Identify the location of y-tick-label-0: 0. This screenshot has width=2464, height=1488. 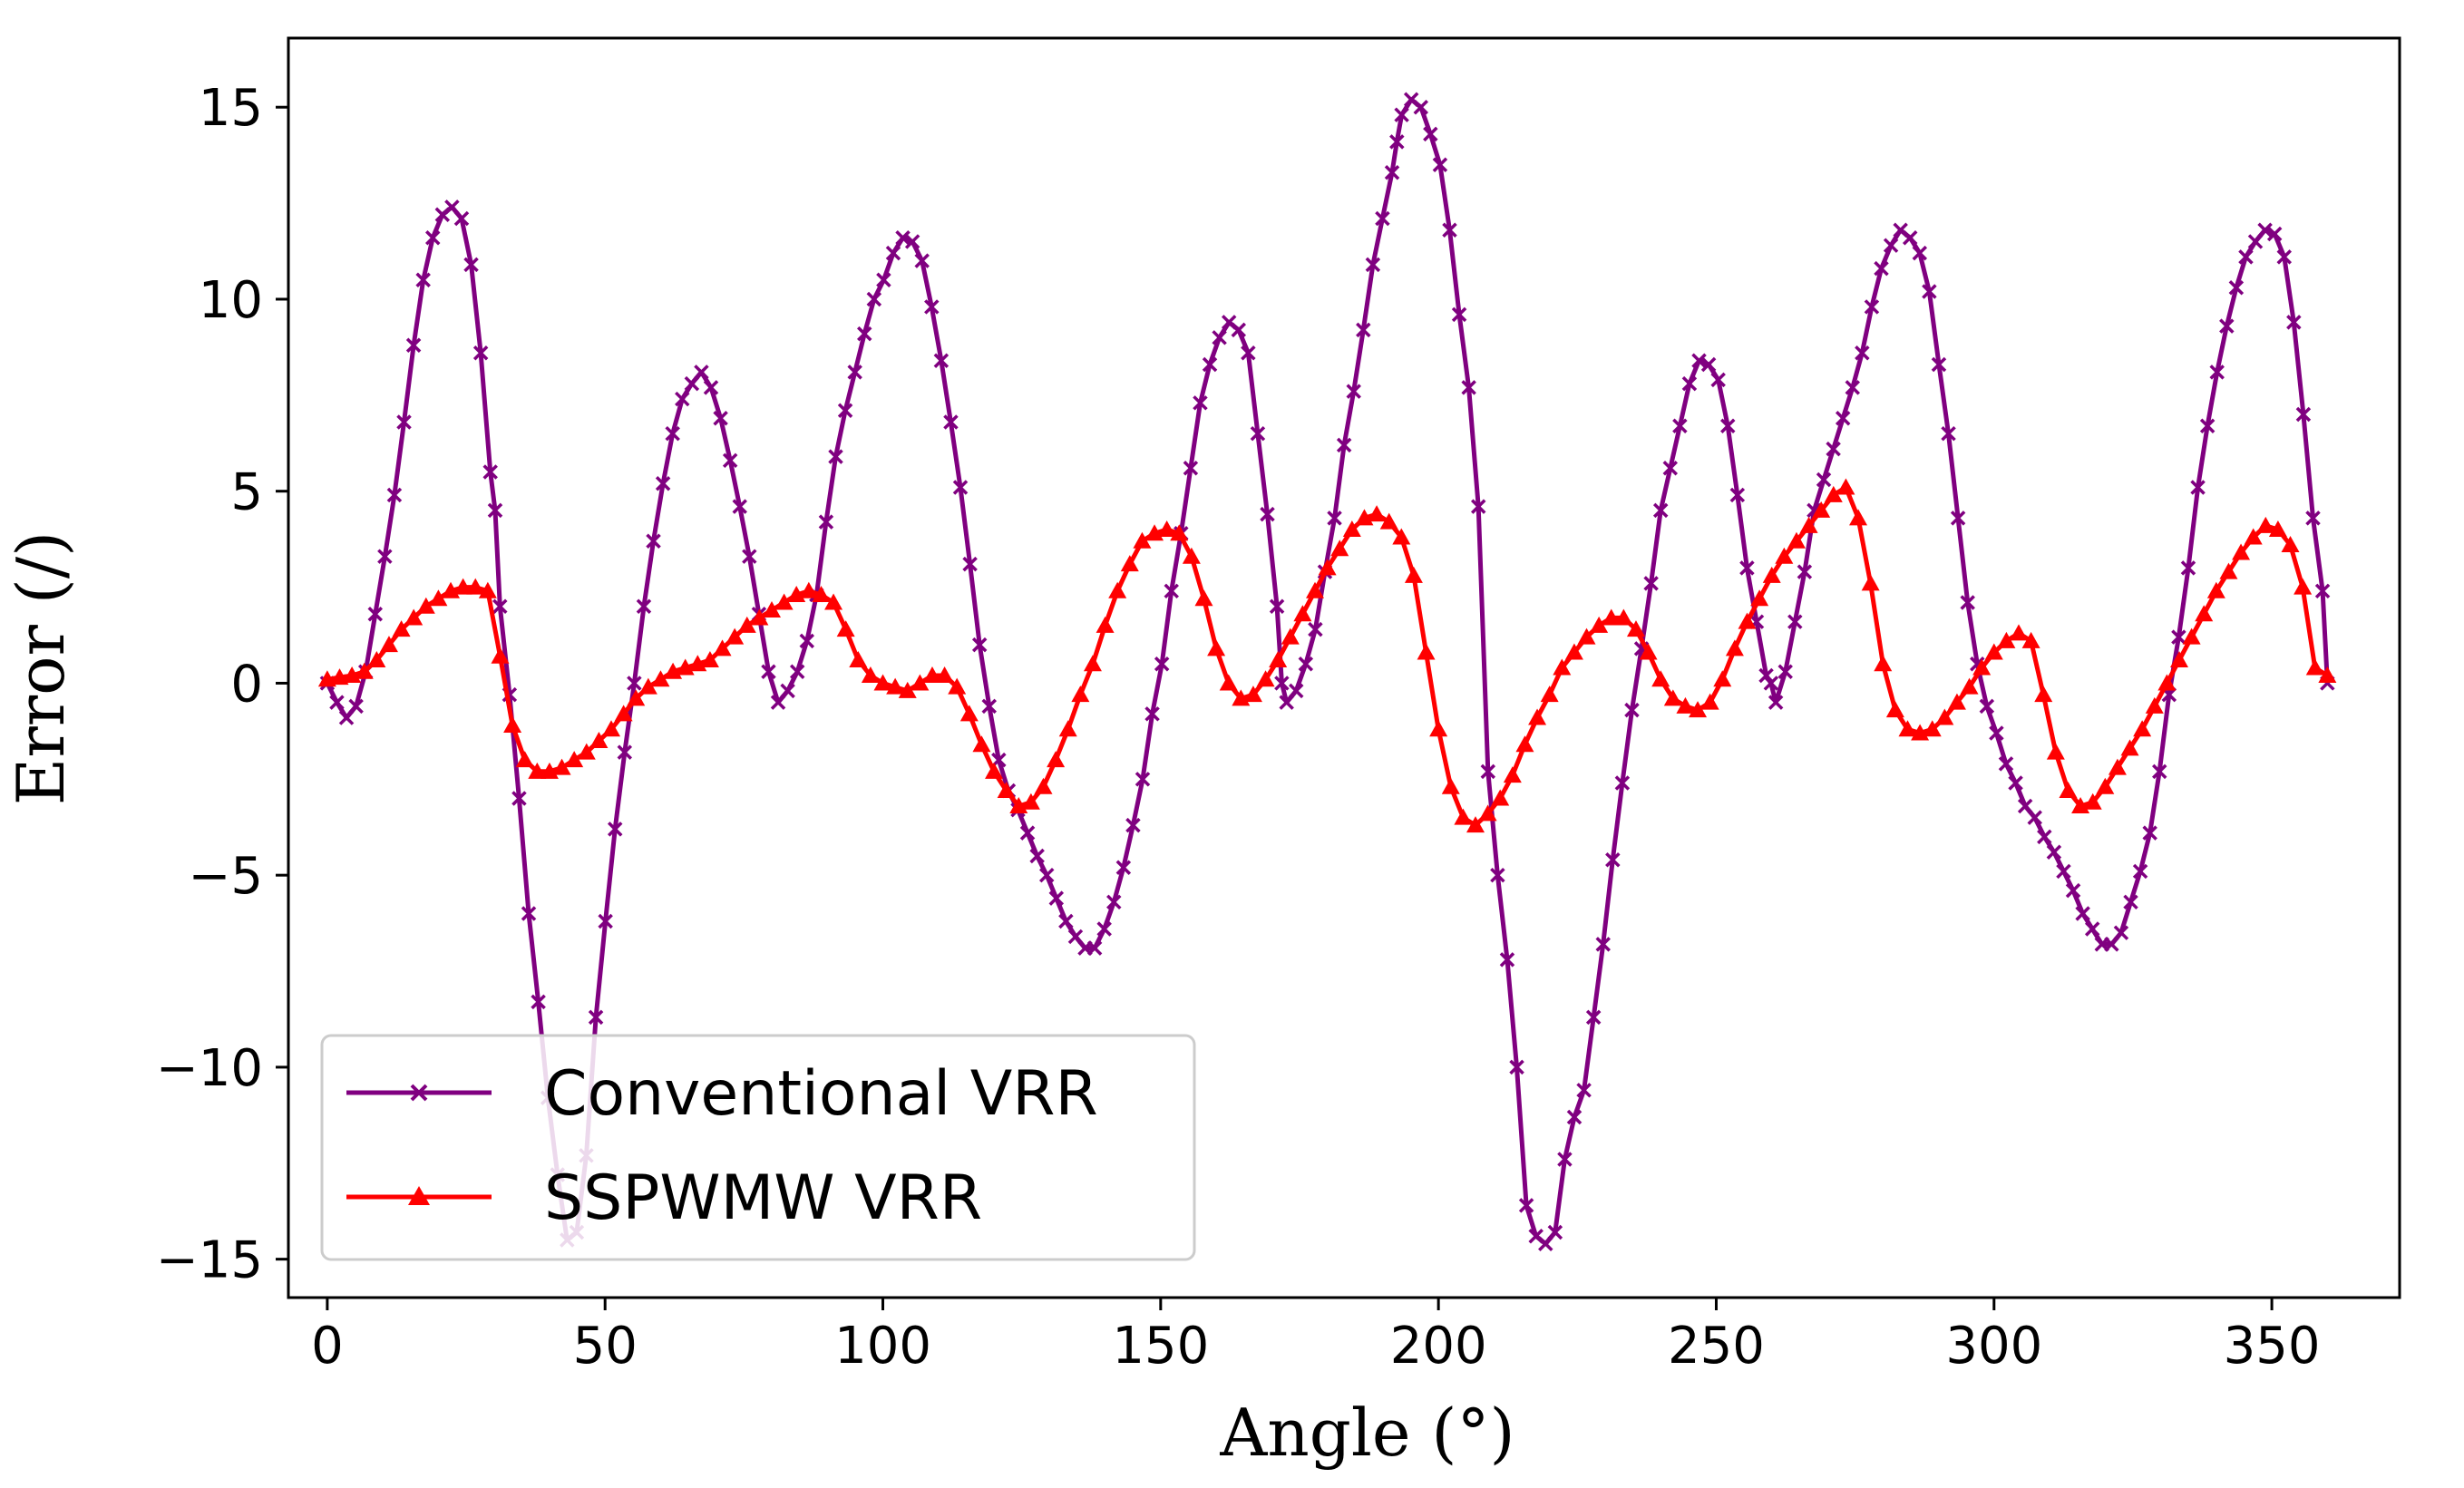
(246, 684).